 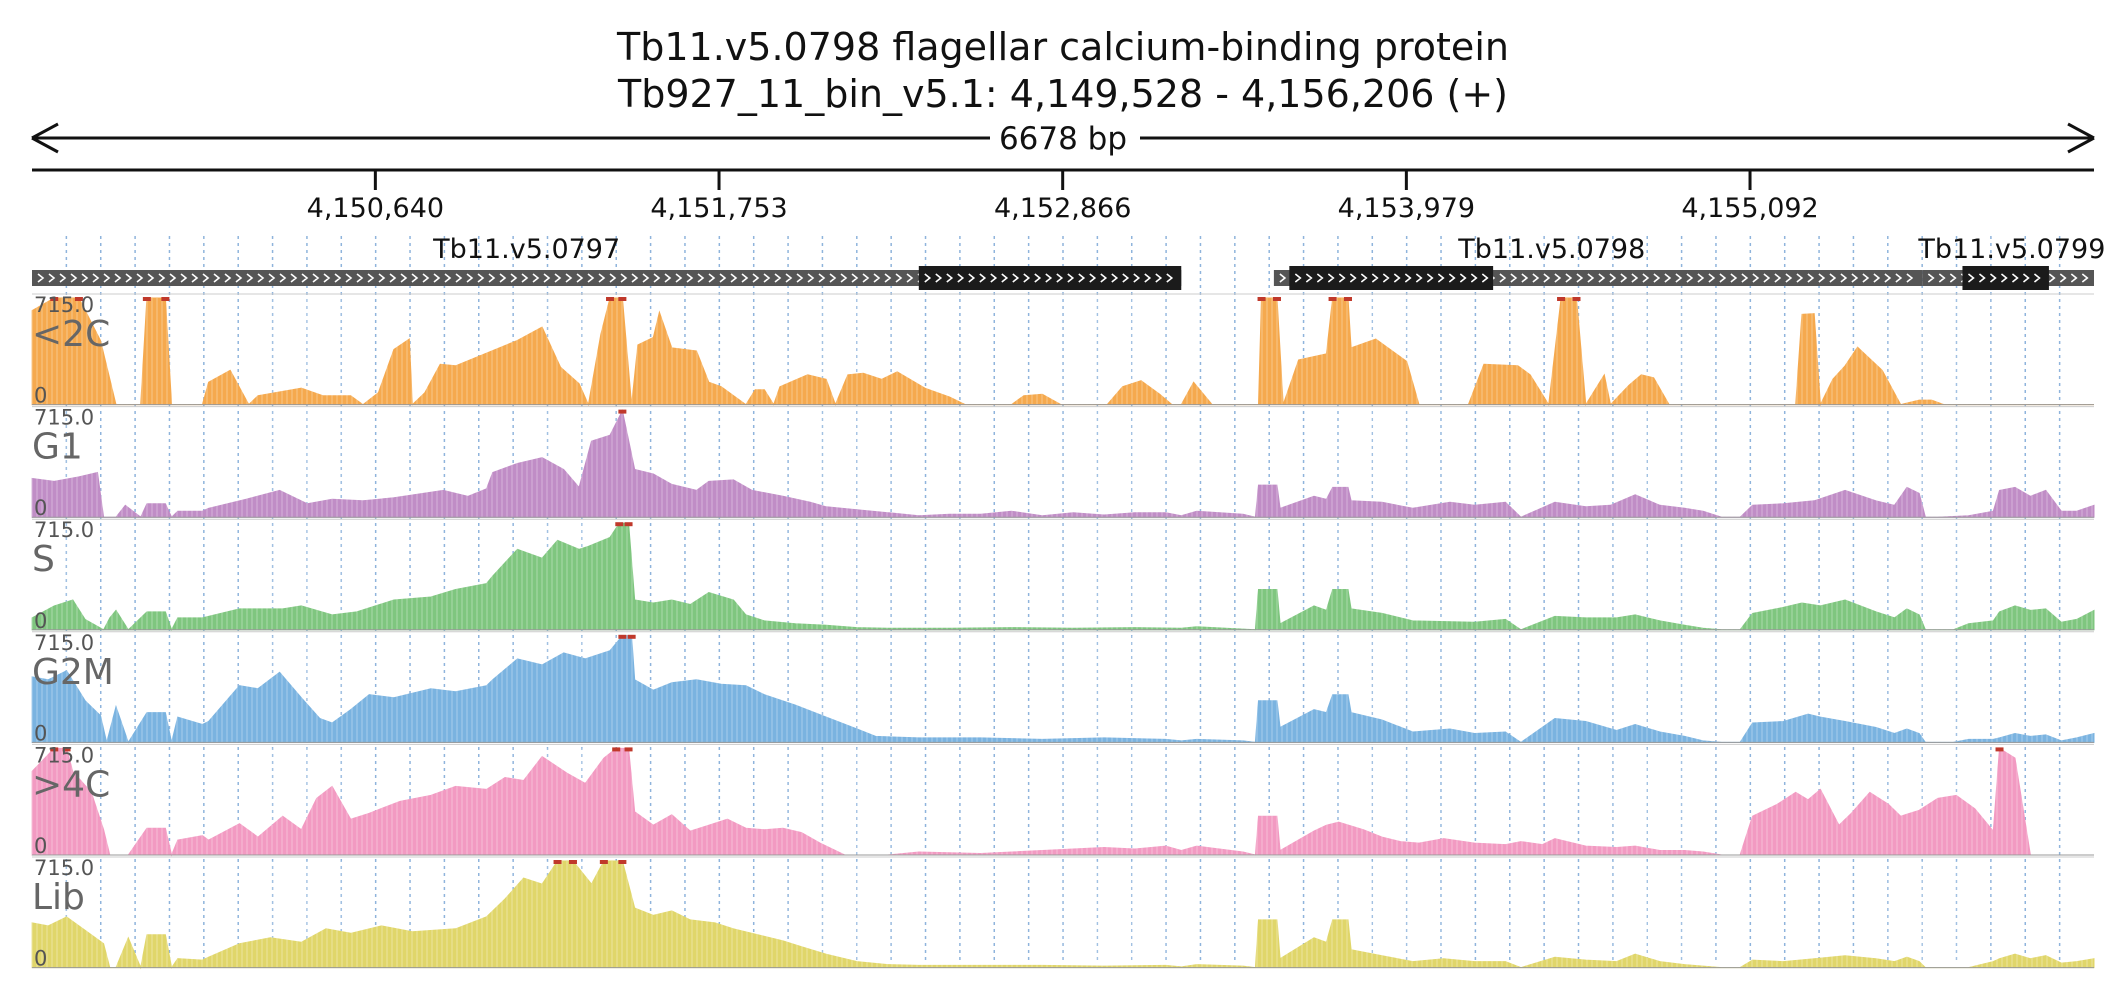 I want to click on coverage-track: 715.0 0 <2C, so click(x=1062, y=350).